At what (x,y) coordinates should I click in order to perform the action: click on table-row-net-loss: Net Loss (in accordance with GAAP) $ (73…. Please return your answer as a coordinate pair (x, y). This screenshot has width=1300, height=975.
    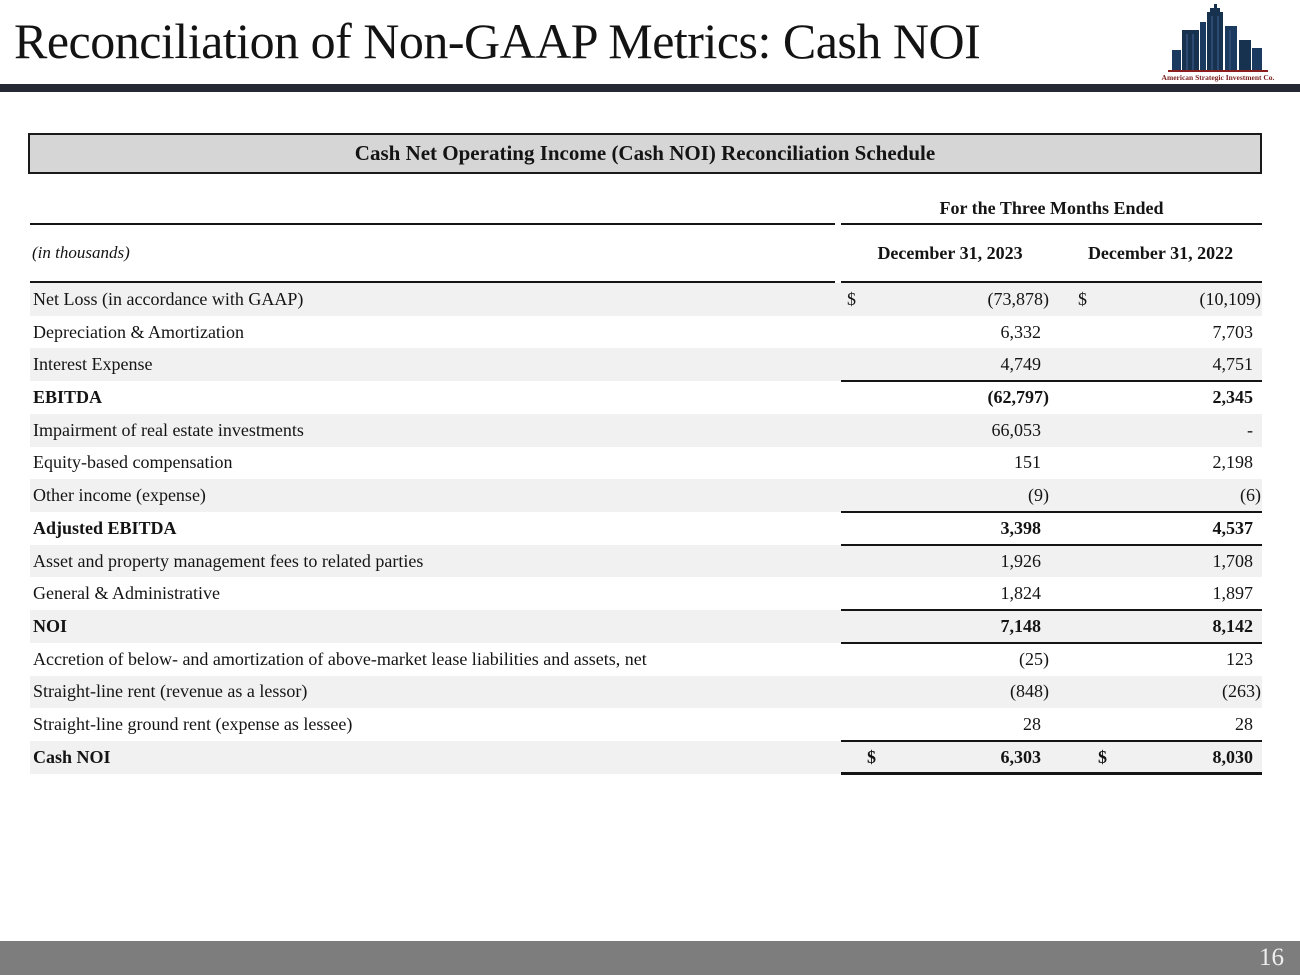
    Looking at the image, I should click on (646, 299).